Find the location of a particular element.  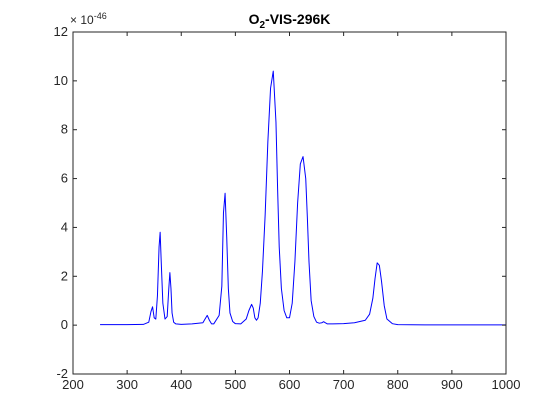

y-tick-label: 0 is located at coordinates (64, 324).